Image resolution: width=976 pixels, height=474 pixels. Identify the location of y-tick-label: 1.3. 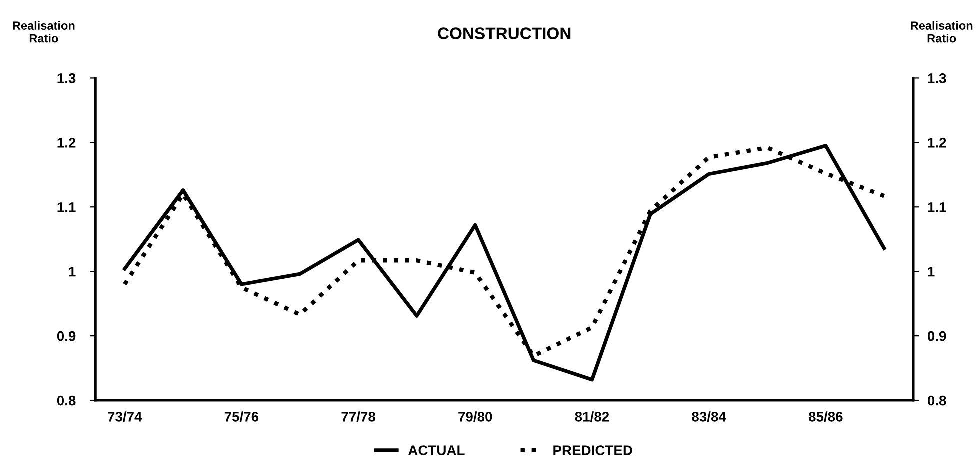
(67, 79).